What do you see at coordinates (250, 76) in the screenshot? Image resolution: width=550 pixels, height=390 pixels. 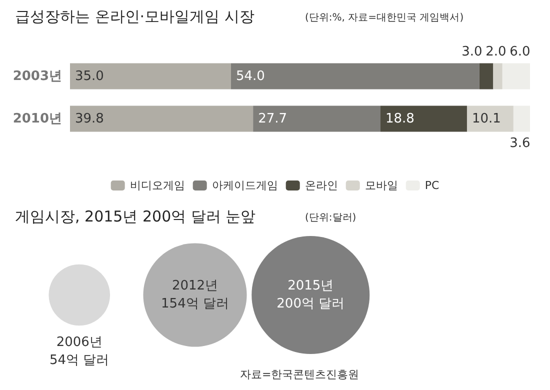 I see `data-label: 54.0` at bounding box center [250, 76].